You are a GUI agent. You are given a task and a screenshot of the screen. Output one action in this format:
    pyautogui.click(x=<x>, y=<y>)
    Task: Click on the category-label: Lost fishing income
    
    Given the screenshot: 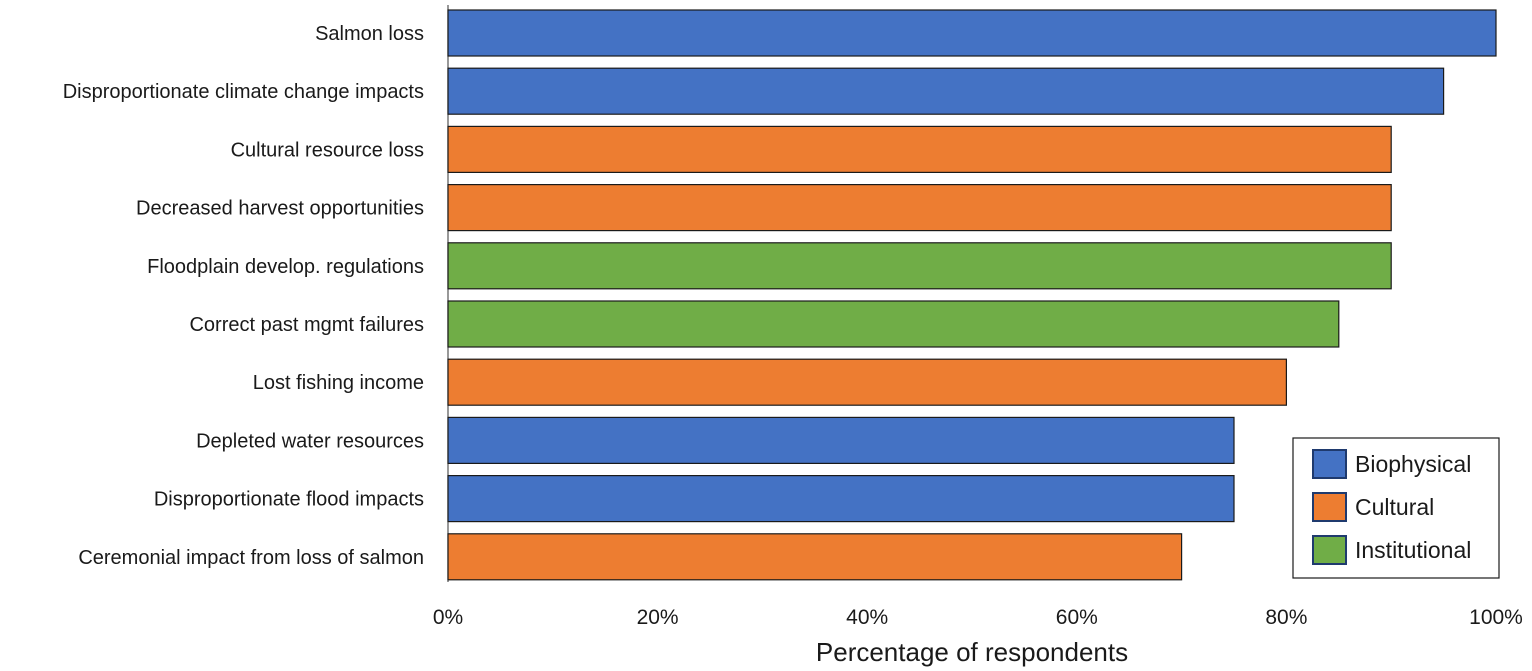 What is the action you would take?
    pyautogui.click(x=338, y=383)
    